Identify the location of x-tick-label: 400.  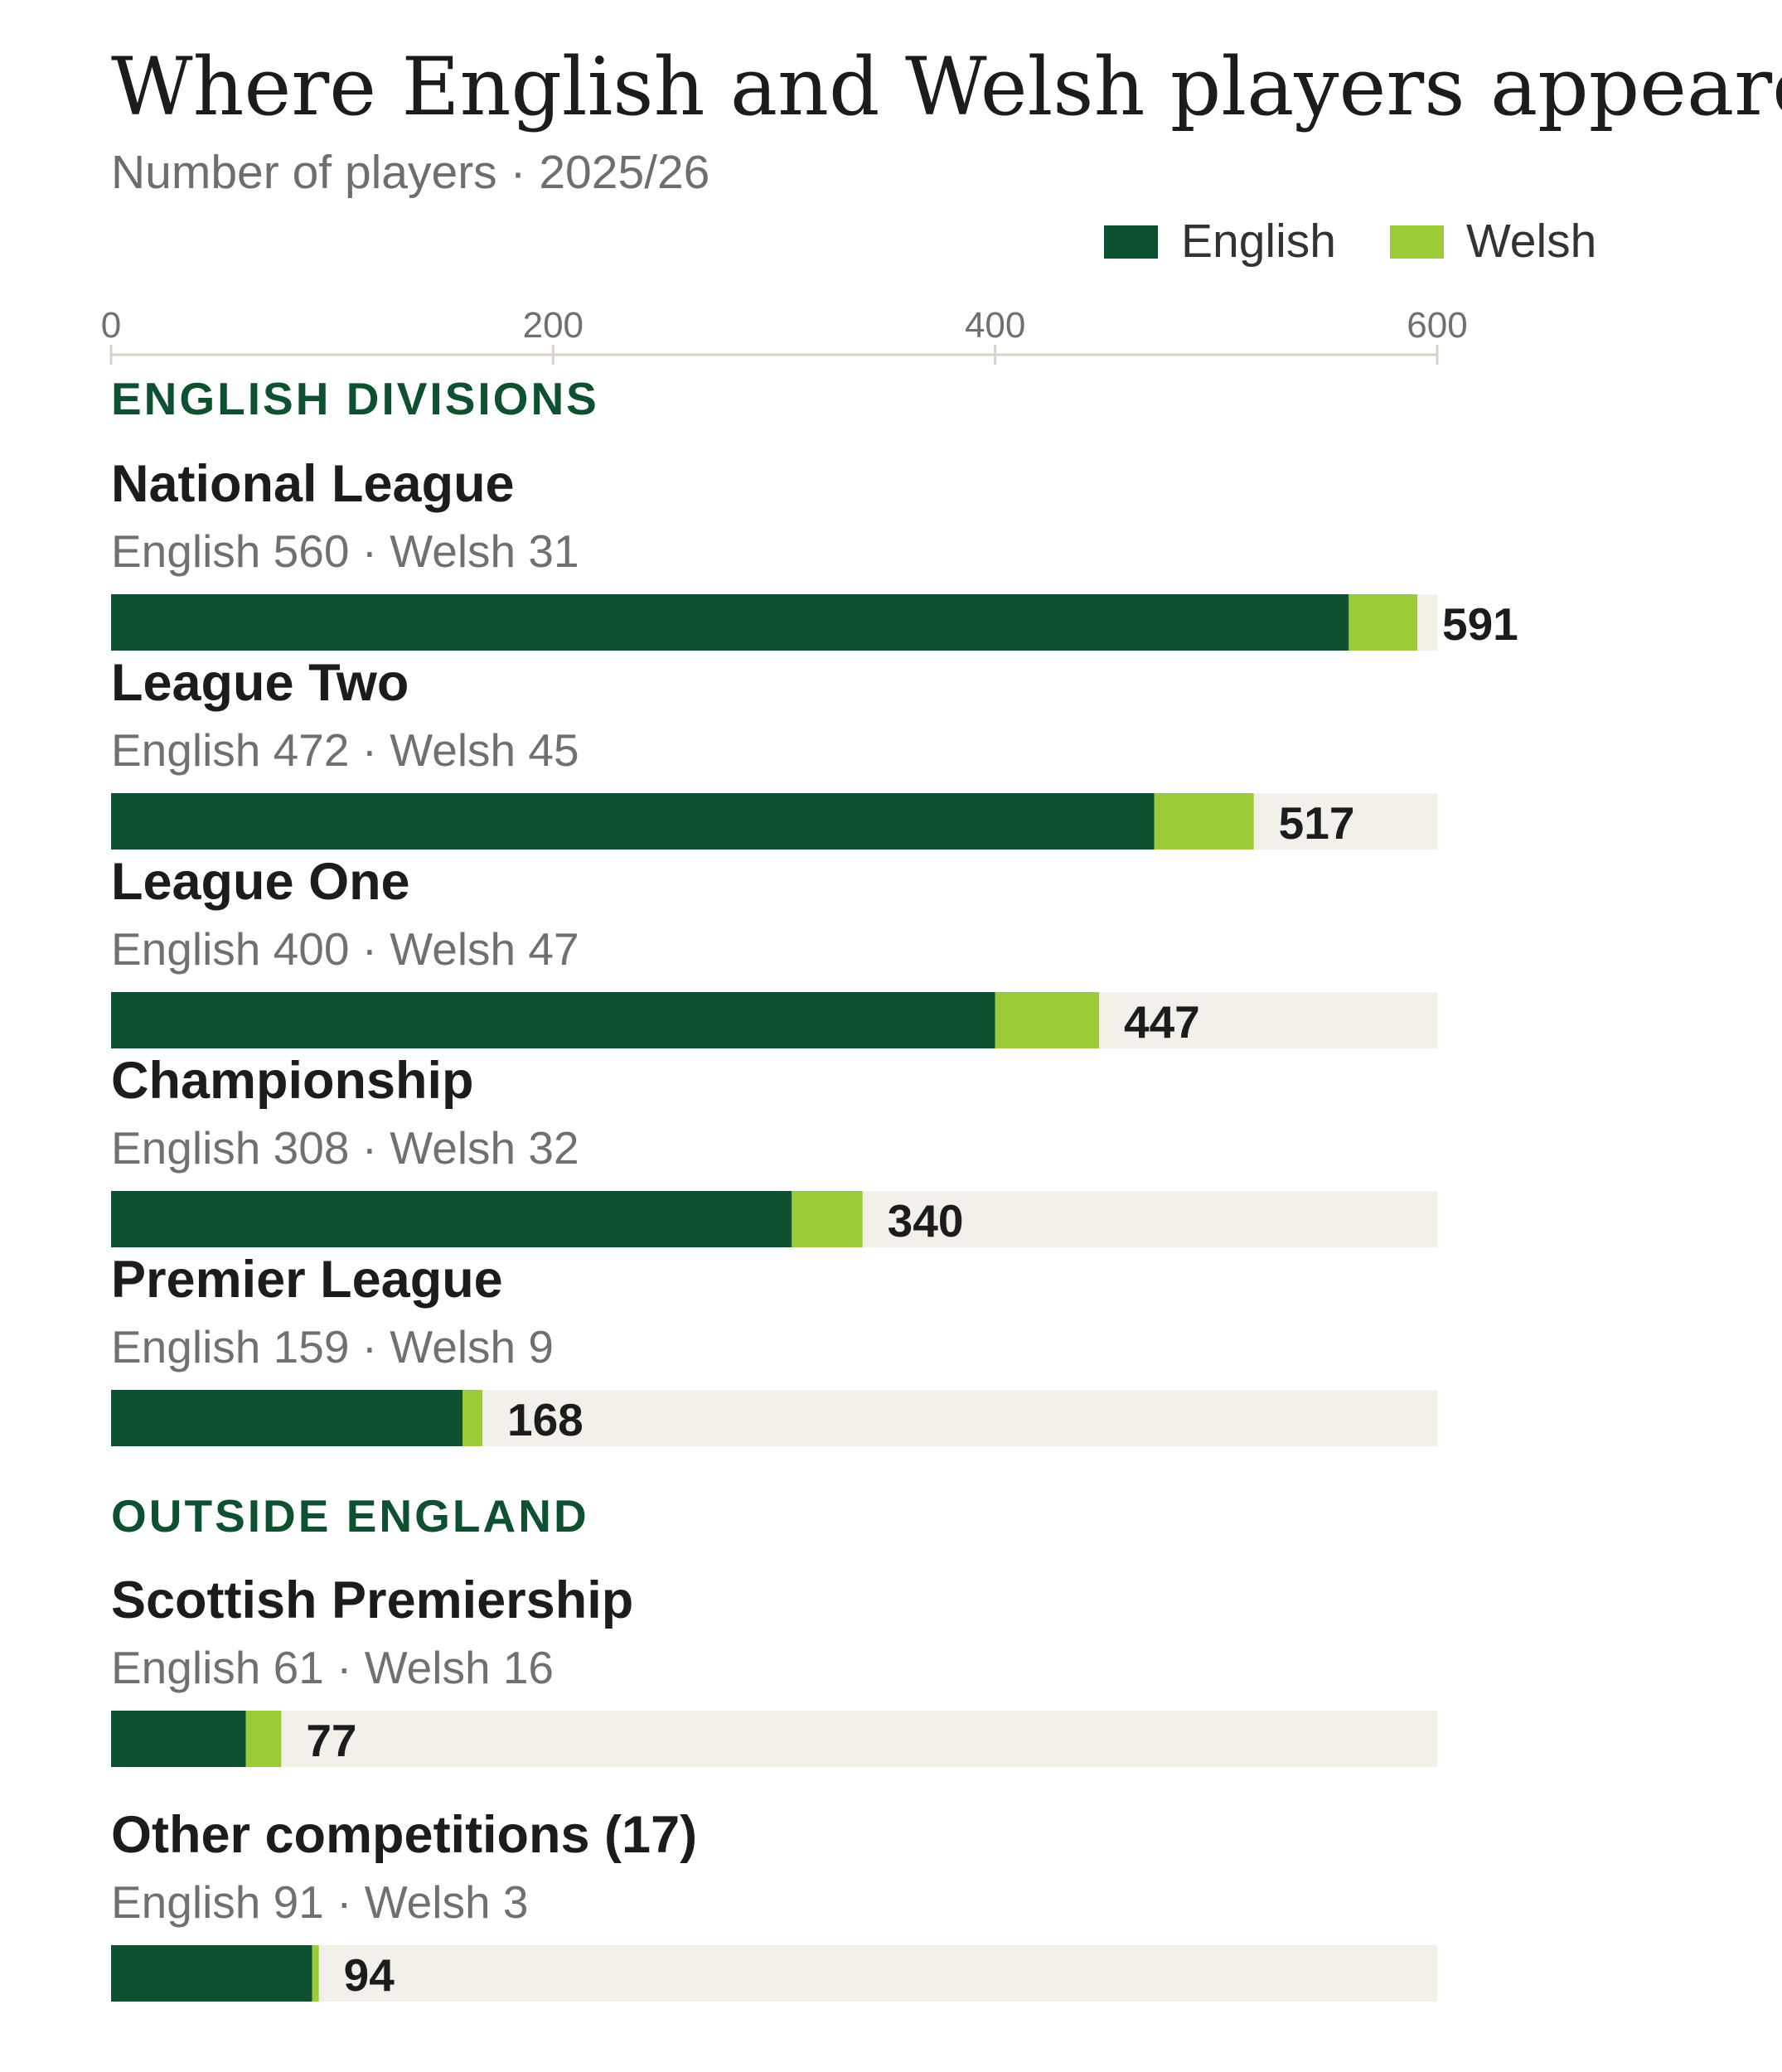
(995, 325).